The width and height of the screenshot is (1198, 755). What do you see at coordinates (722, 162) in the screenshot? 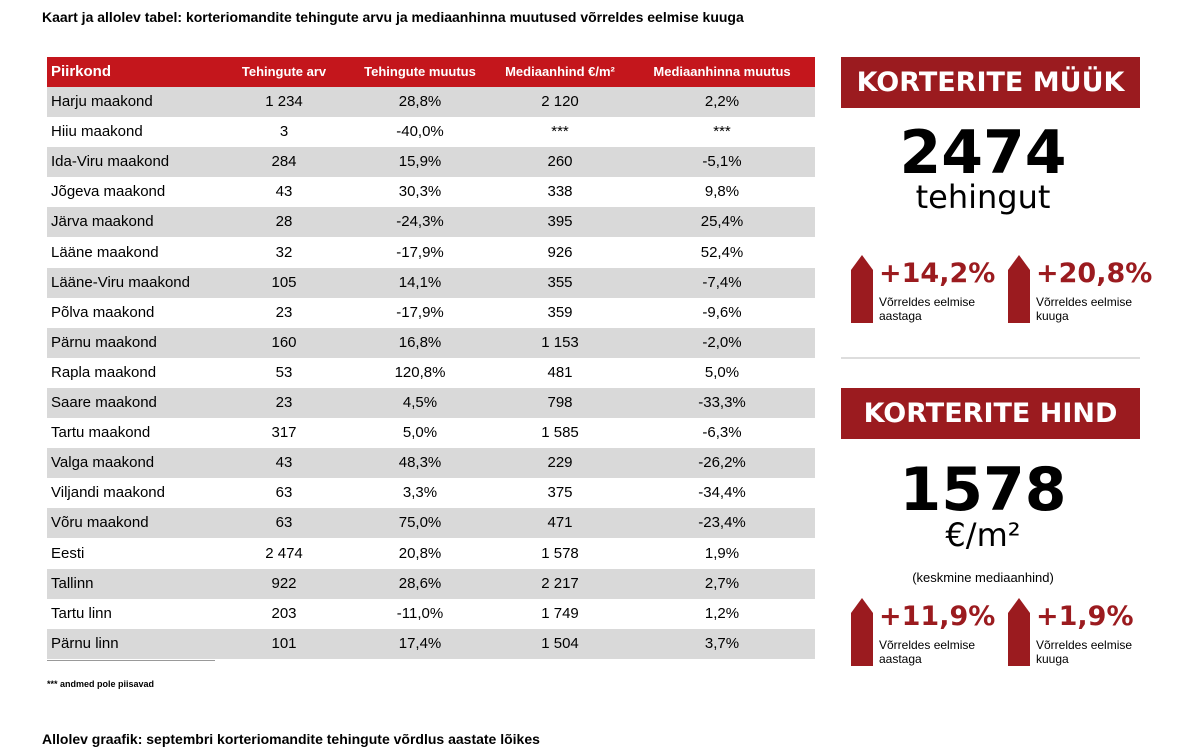
I see `cell: -5,1%` at bounding box center [722, 162].